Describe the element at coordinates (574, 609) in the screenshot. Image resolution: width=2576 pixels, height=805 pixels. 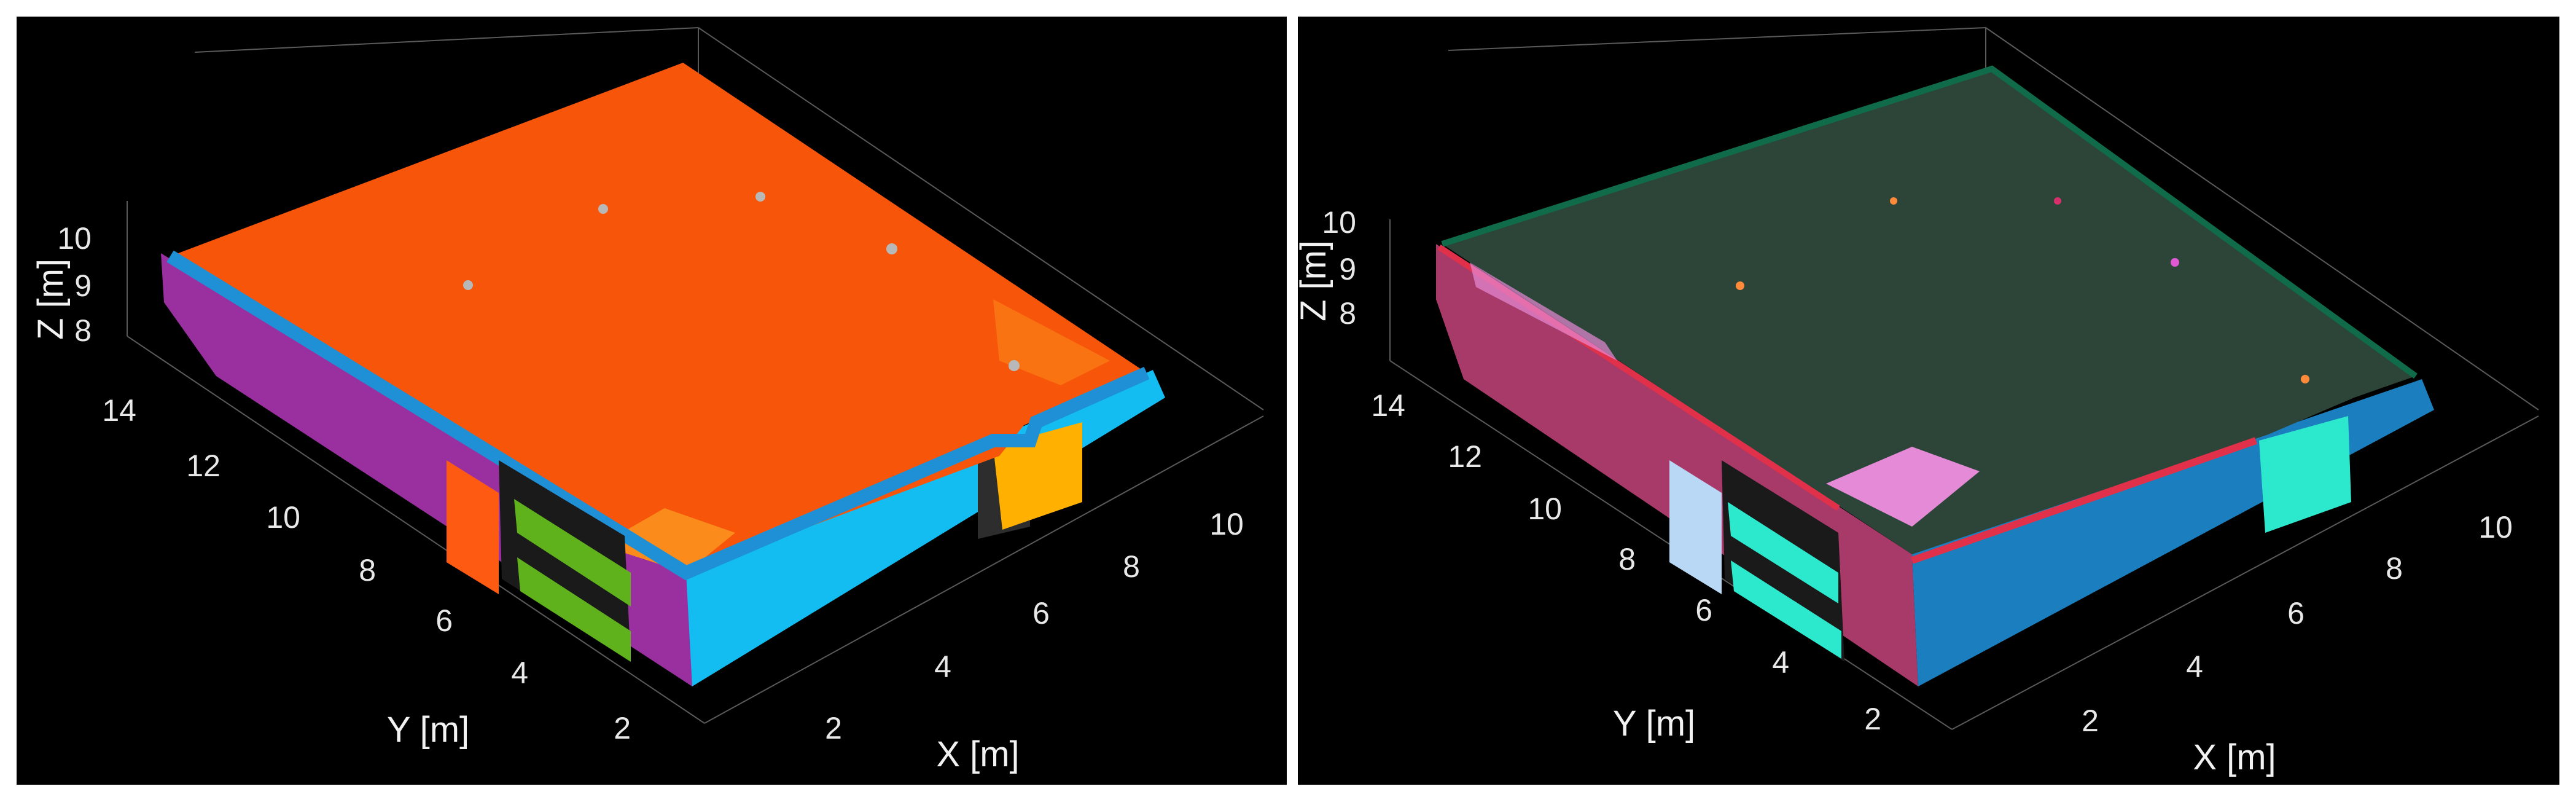
I see `window-green-lower` at that location.